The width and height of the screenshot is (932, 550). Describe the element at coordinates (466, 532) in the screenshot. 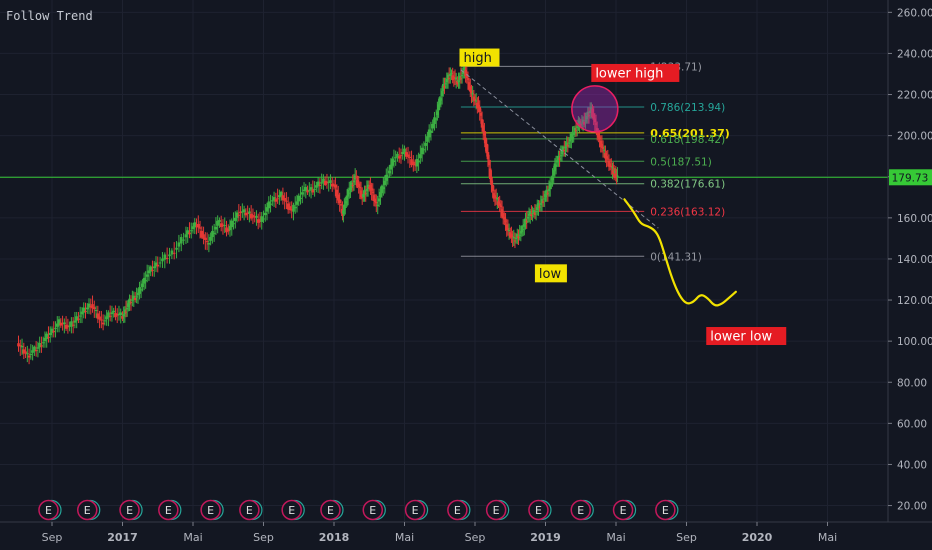

I see `time-axis: Sep 2017 Mai Sep 2018 Mai Sep 2019 Mai Sep 2020 Mai` at that location.